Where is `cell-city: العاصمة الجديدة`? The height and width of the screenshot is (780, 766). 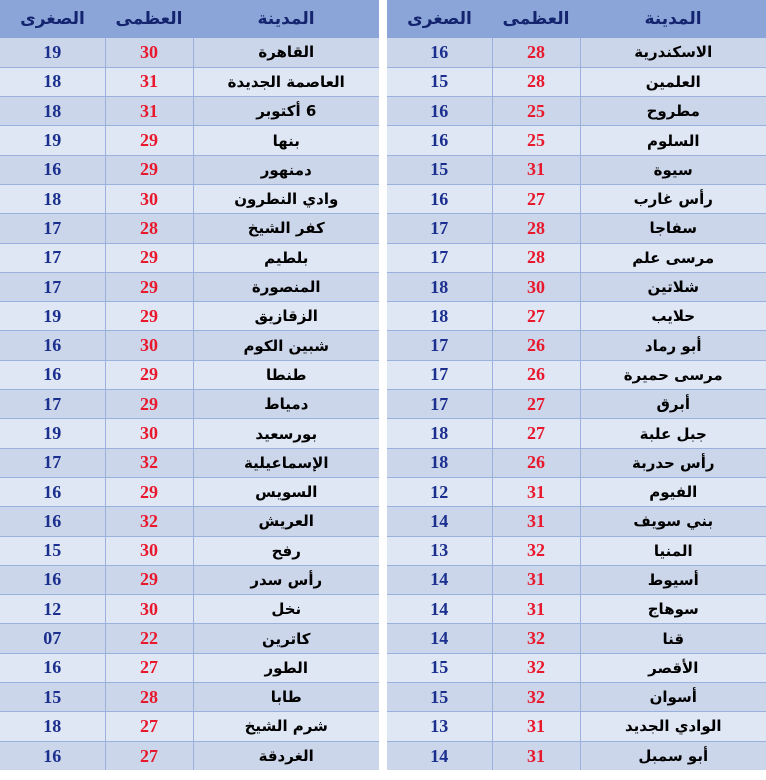
cell-city: العاصمة الجديدة is located at coordinates (285, 82).